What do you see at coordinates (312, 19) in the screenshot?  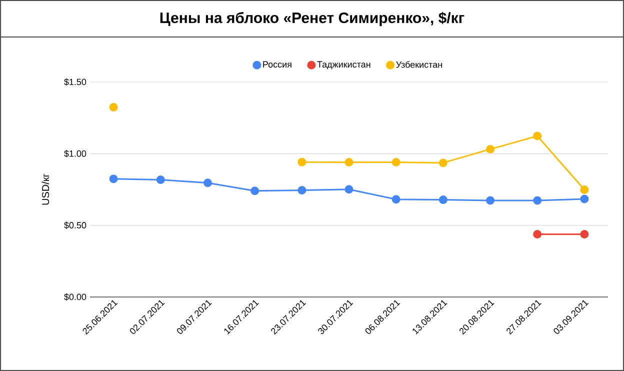 I see `chart-title: Цены на яблоко «Ренет Симиренко», $/кг` at bounding box center [312, 19].